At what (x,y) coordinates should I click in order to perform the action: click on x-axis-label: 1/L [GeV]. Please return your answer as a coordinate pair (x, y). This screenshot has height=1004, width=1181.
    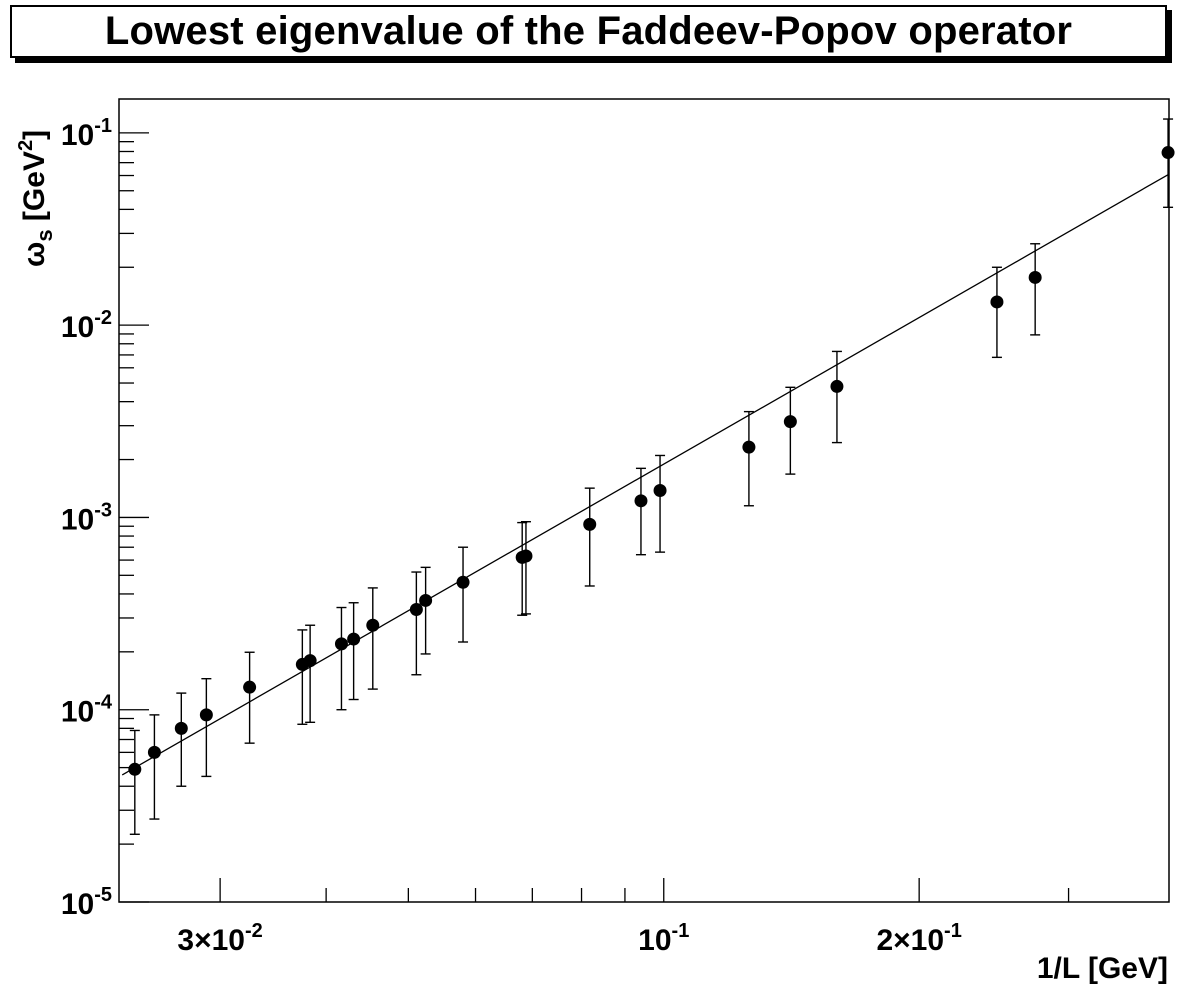
    Looking at the image, I should click on (1102, 968).